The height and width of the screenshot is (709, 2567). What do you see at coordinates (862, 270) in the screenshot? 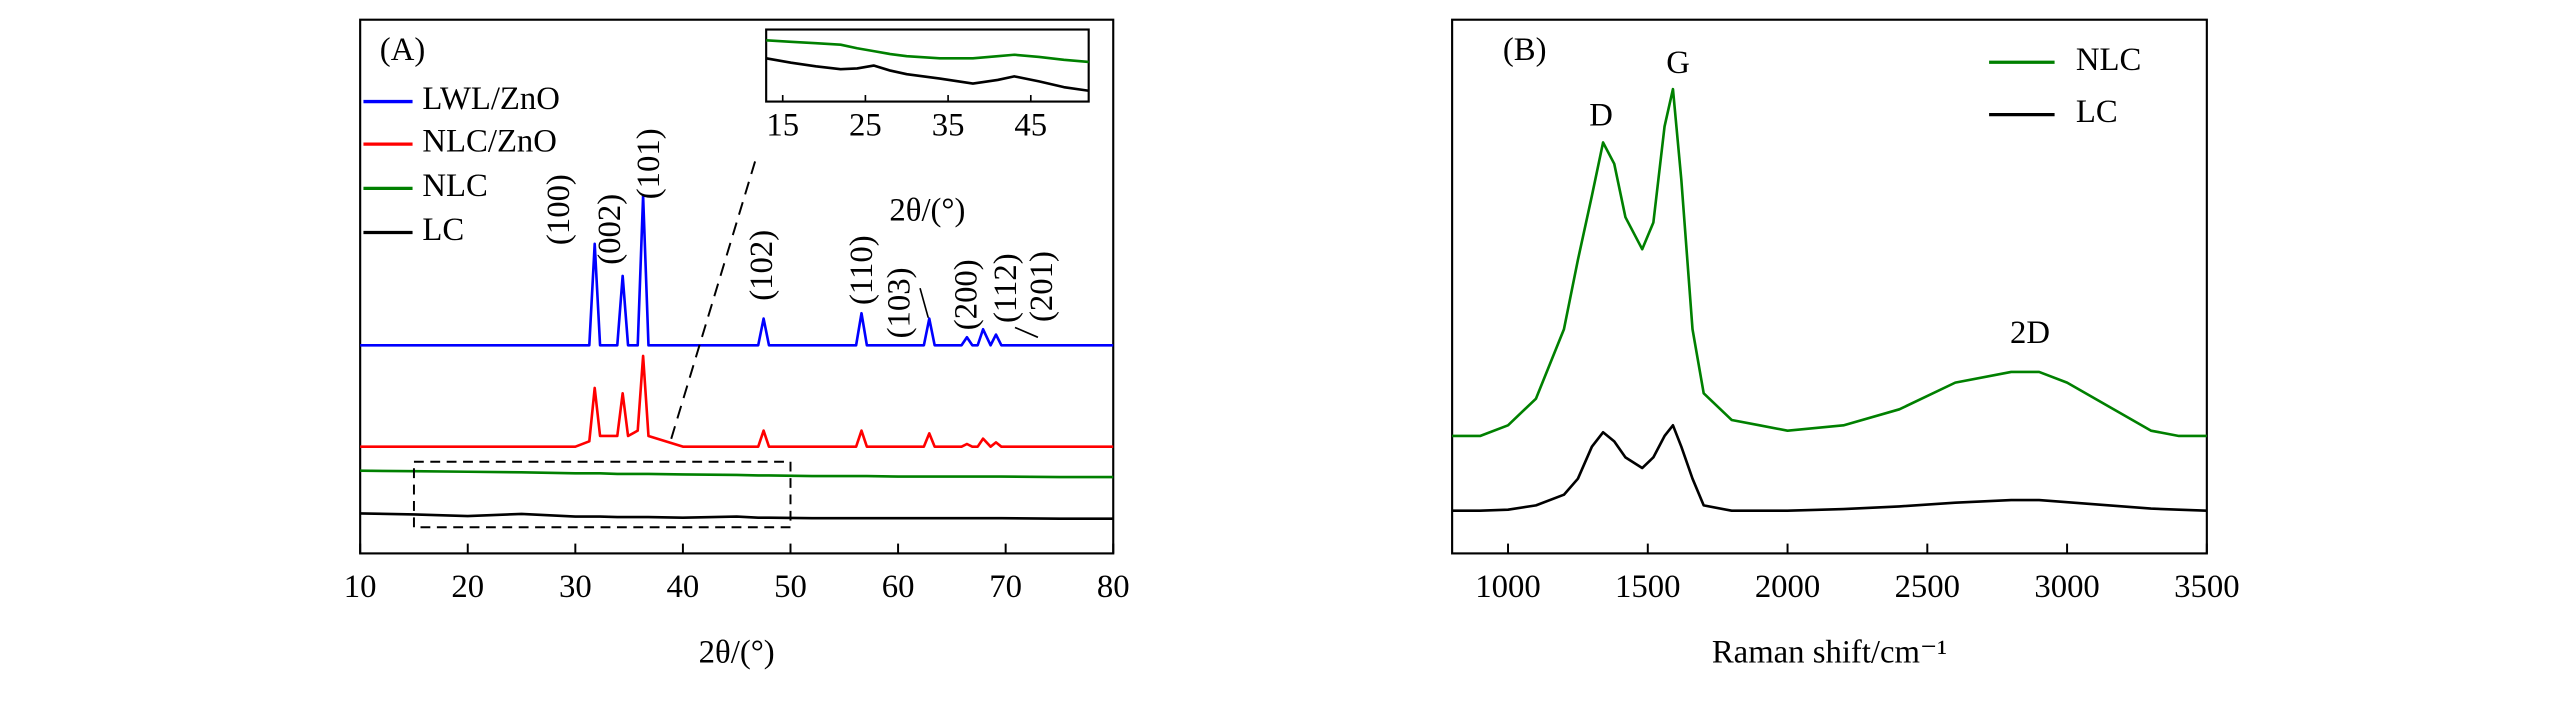
I see `peak-label: (110)` at bounding box center [862, 270].